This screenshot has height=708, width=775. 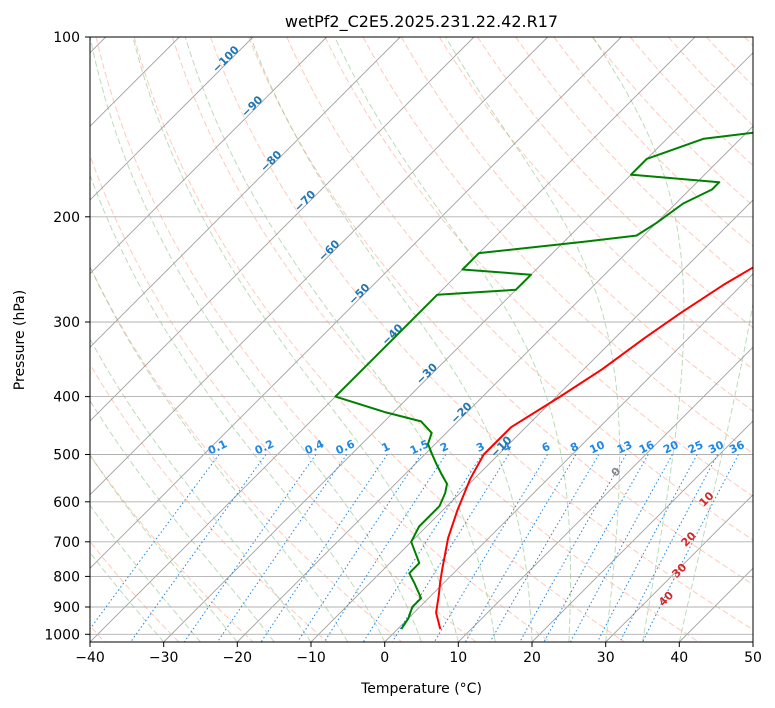 What do you see at coordinates (606, 658) in the screenshot?
I see `x-tick-label: 30` at bounding box center [606, 658].